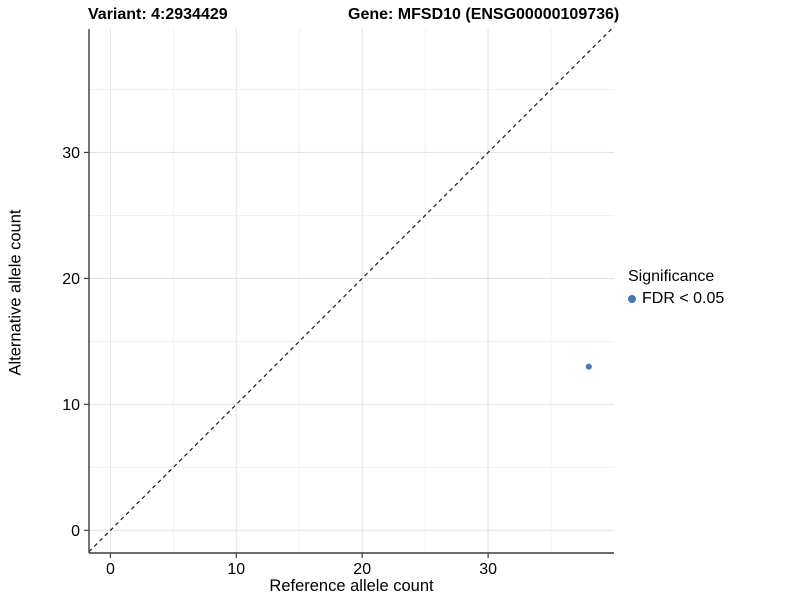  Describe the element at coordinates (484, 14) in the screenshot. I see `gene-title: Gene: MFSD10 (ENSG00000109736)` at that location.